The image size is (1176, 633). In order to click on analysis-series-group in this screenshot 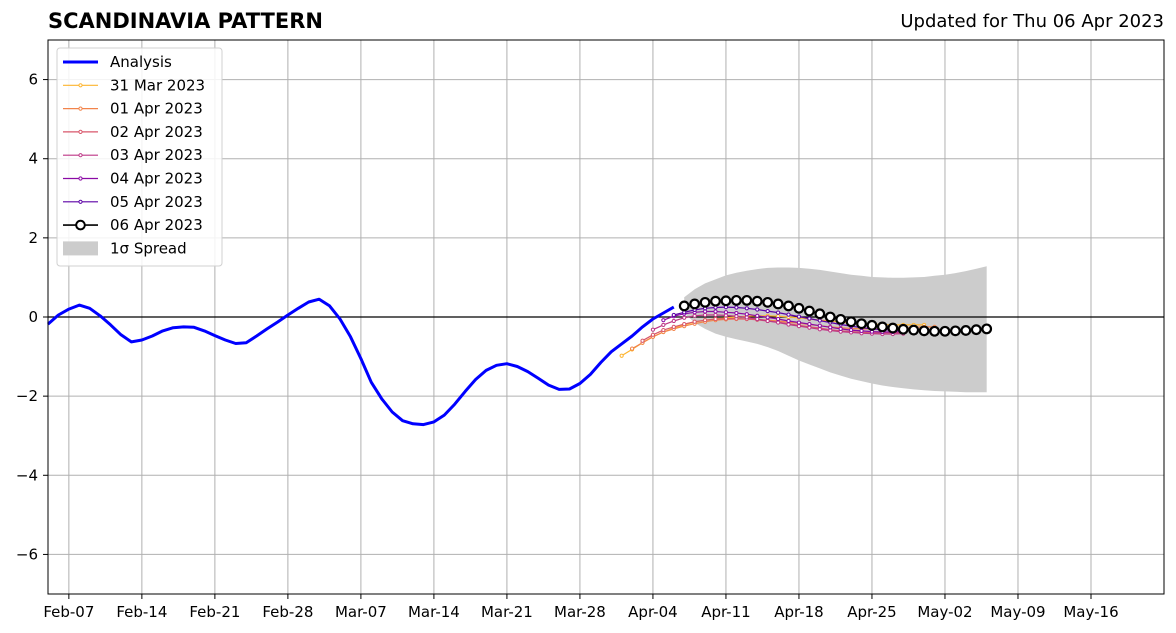, I will do `click(361, 362)`.